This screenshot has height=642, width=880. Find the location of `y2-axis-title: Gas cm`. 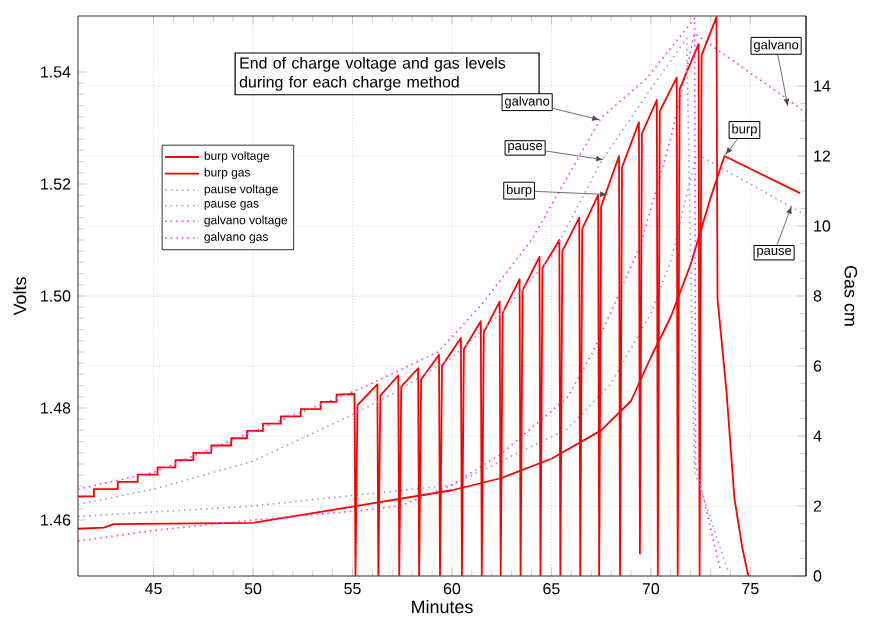

y2-axis-title: Gas cm is located at coordinates (851, 296).